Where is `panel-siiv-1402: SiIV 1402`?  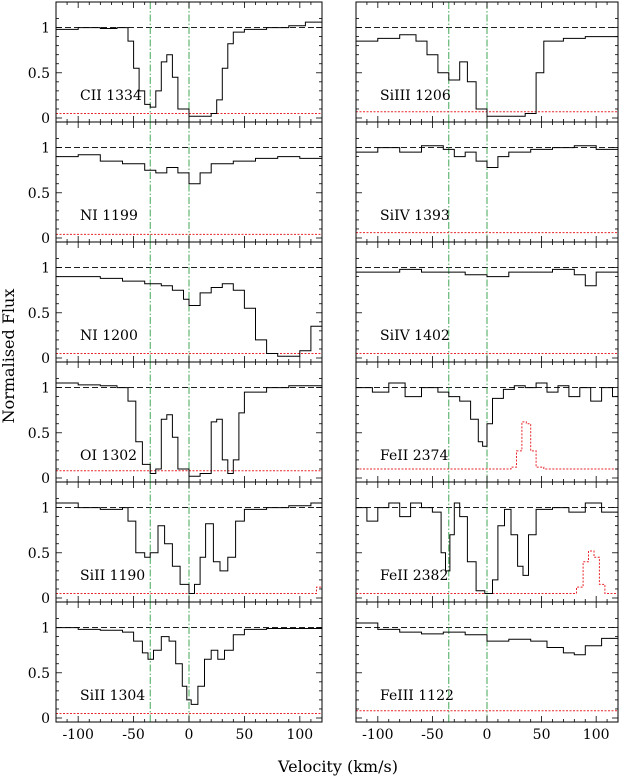 panel-siiv-1402: SiIV 1402 is located at coordinates (487, 302).